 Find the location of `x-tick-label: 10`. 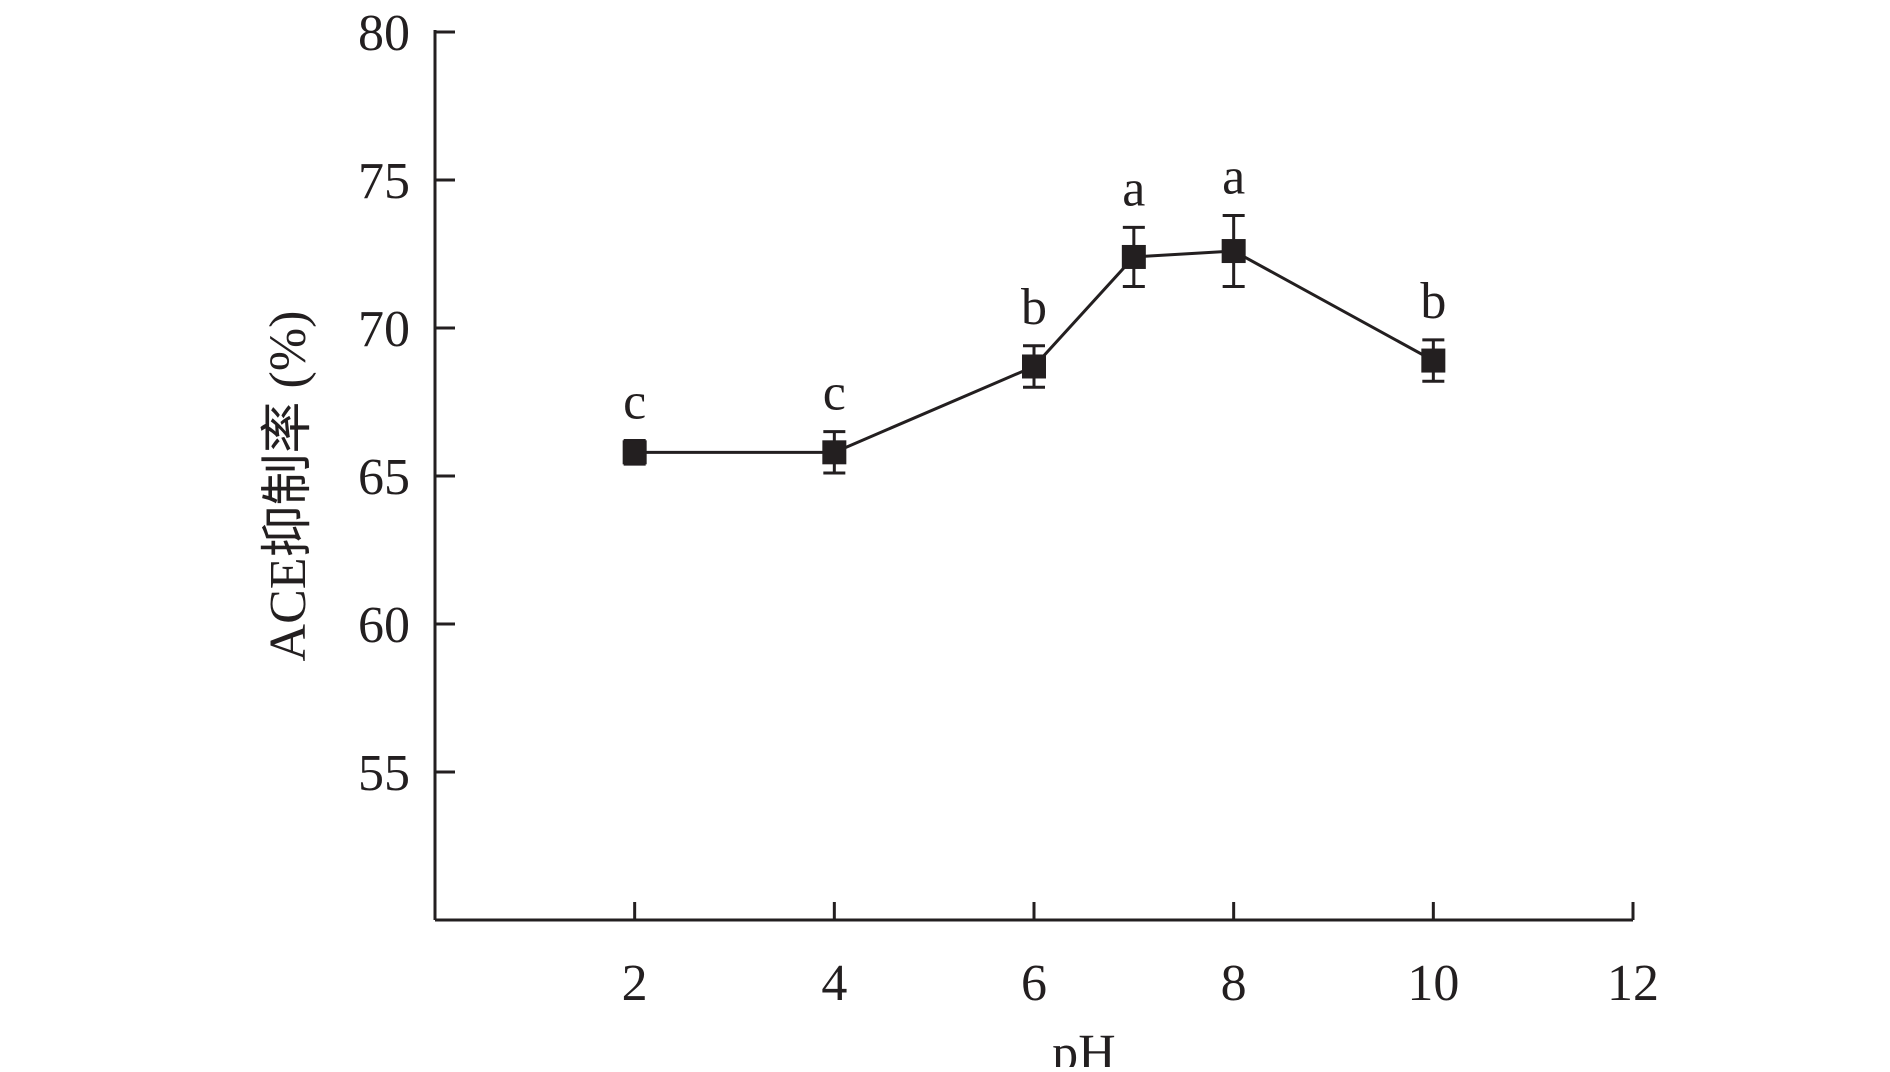

x-tick-label: 10 is located at coordinates (1433, 983).